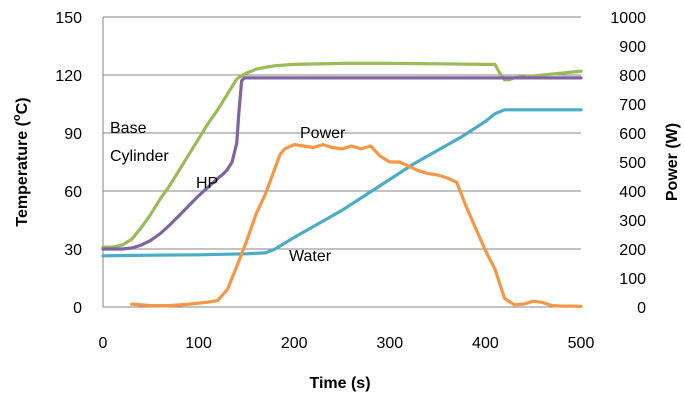 The image size is (685, 397). What do you see at coordinates (207, 183) in the screenshot?
I see `annotation-hp: HP` at bounding box center [207, 183].